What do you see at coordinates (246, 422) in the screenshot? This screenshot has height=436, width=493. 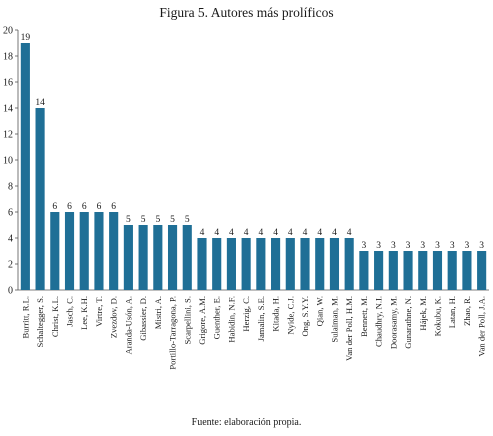 I see `figure-source: Fuente: elaboración propia.` at bounding box center [246, 422].